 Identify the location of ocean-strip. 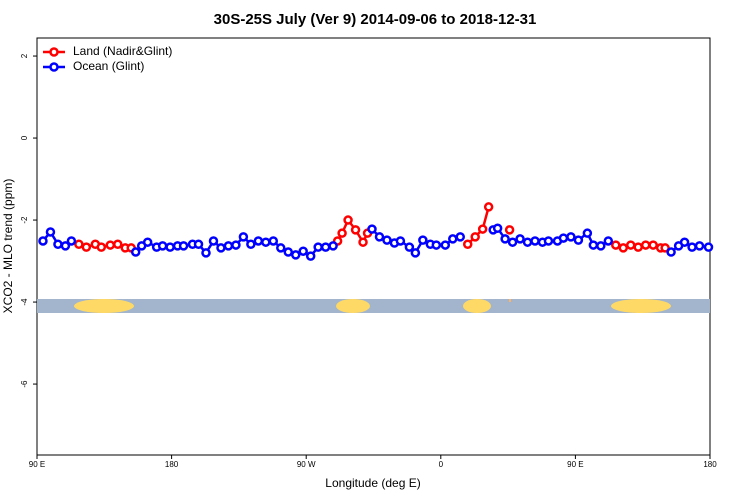
(373, 306).